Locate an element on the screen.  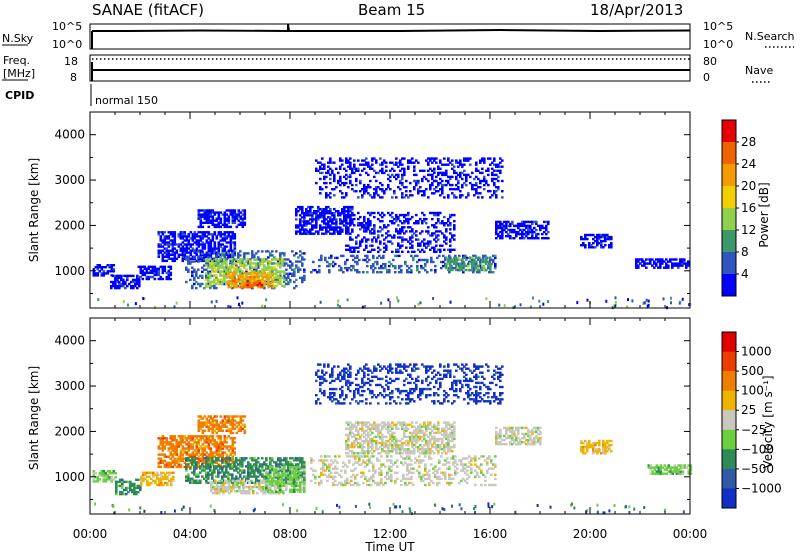
beam-title: Beam 15 is located at coordinates (391, 10).